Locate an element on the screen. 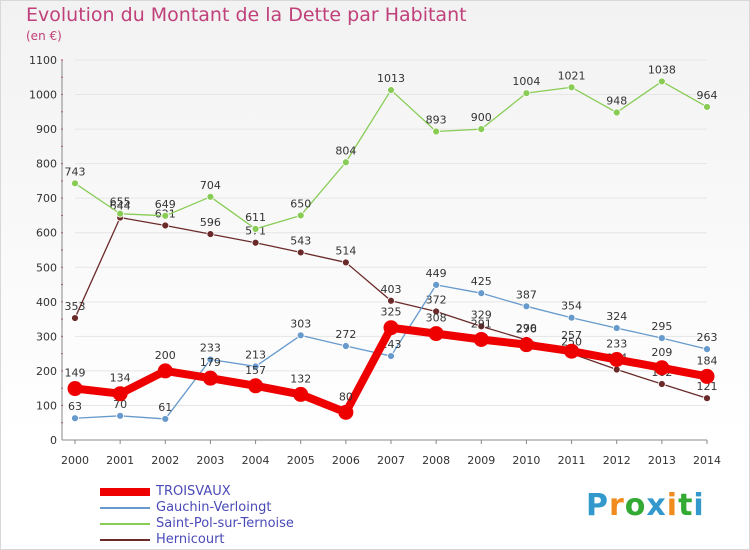 Image resolution: width=750 pixels, height=550 pixels. y-tick-label: 900 is located at coordinates (46, 129).